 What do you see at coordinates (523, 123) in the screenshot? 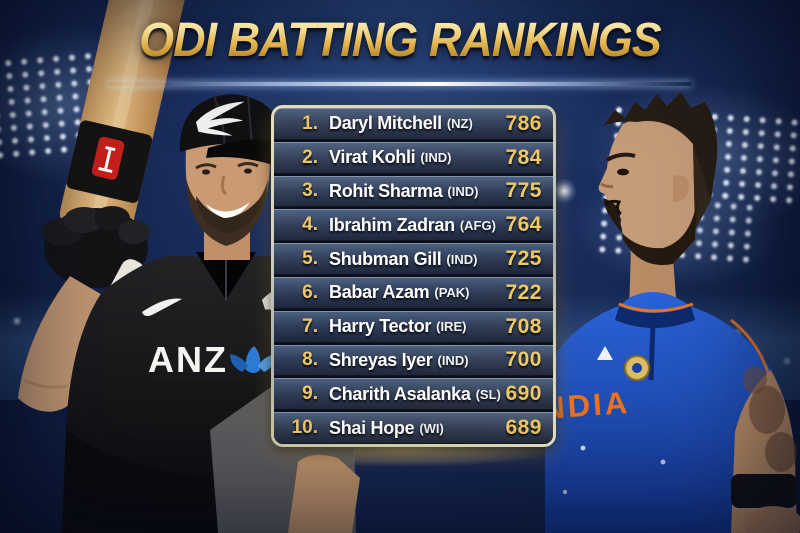
I see `rating-value: 786` at bounding box center [523, 123].